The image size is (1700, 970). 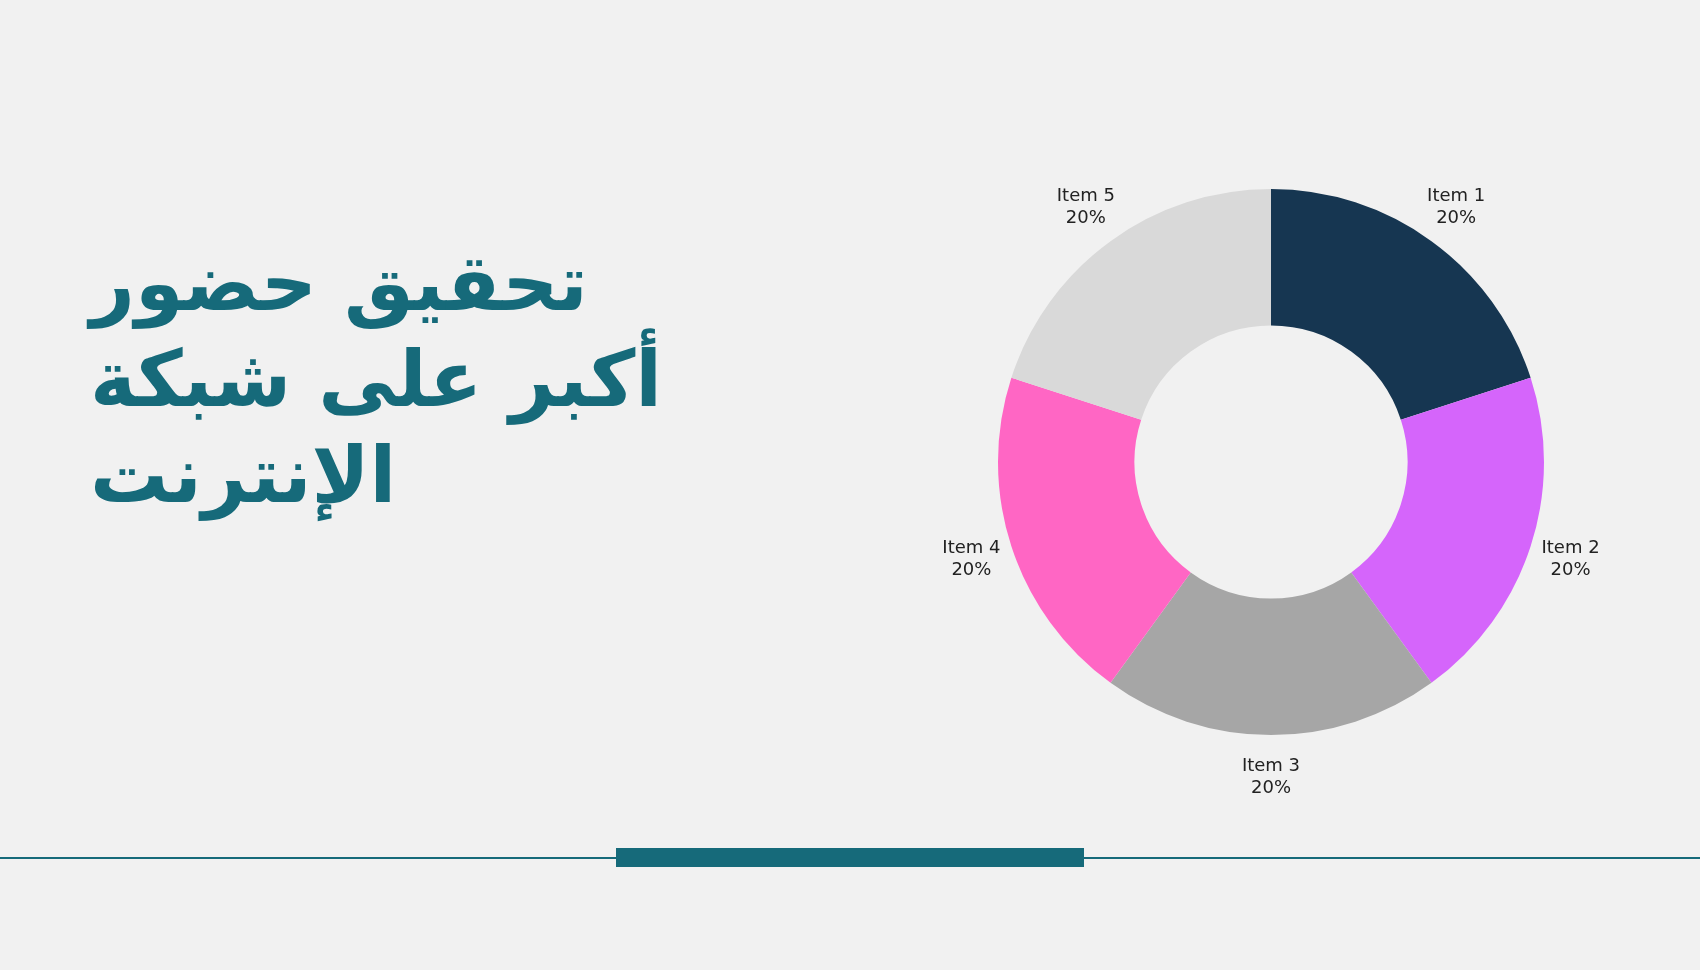 I want to click on slice-label: Item 3, so click(x=1271, y=764).